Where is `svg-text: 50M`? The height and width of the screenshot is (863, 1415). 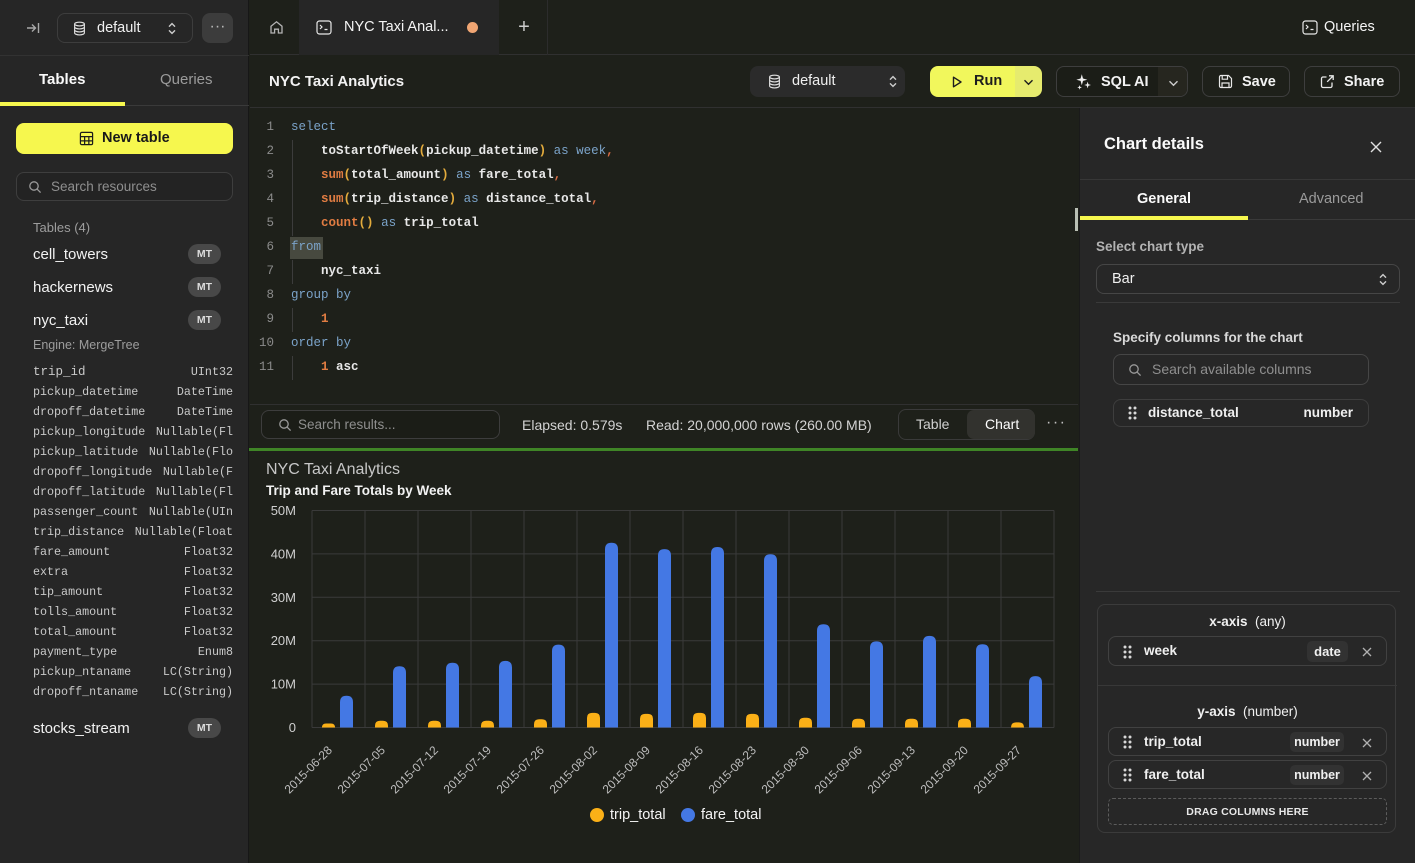 svg-text: 50M is located at coordinates (283, 510).